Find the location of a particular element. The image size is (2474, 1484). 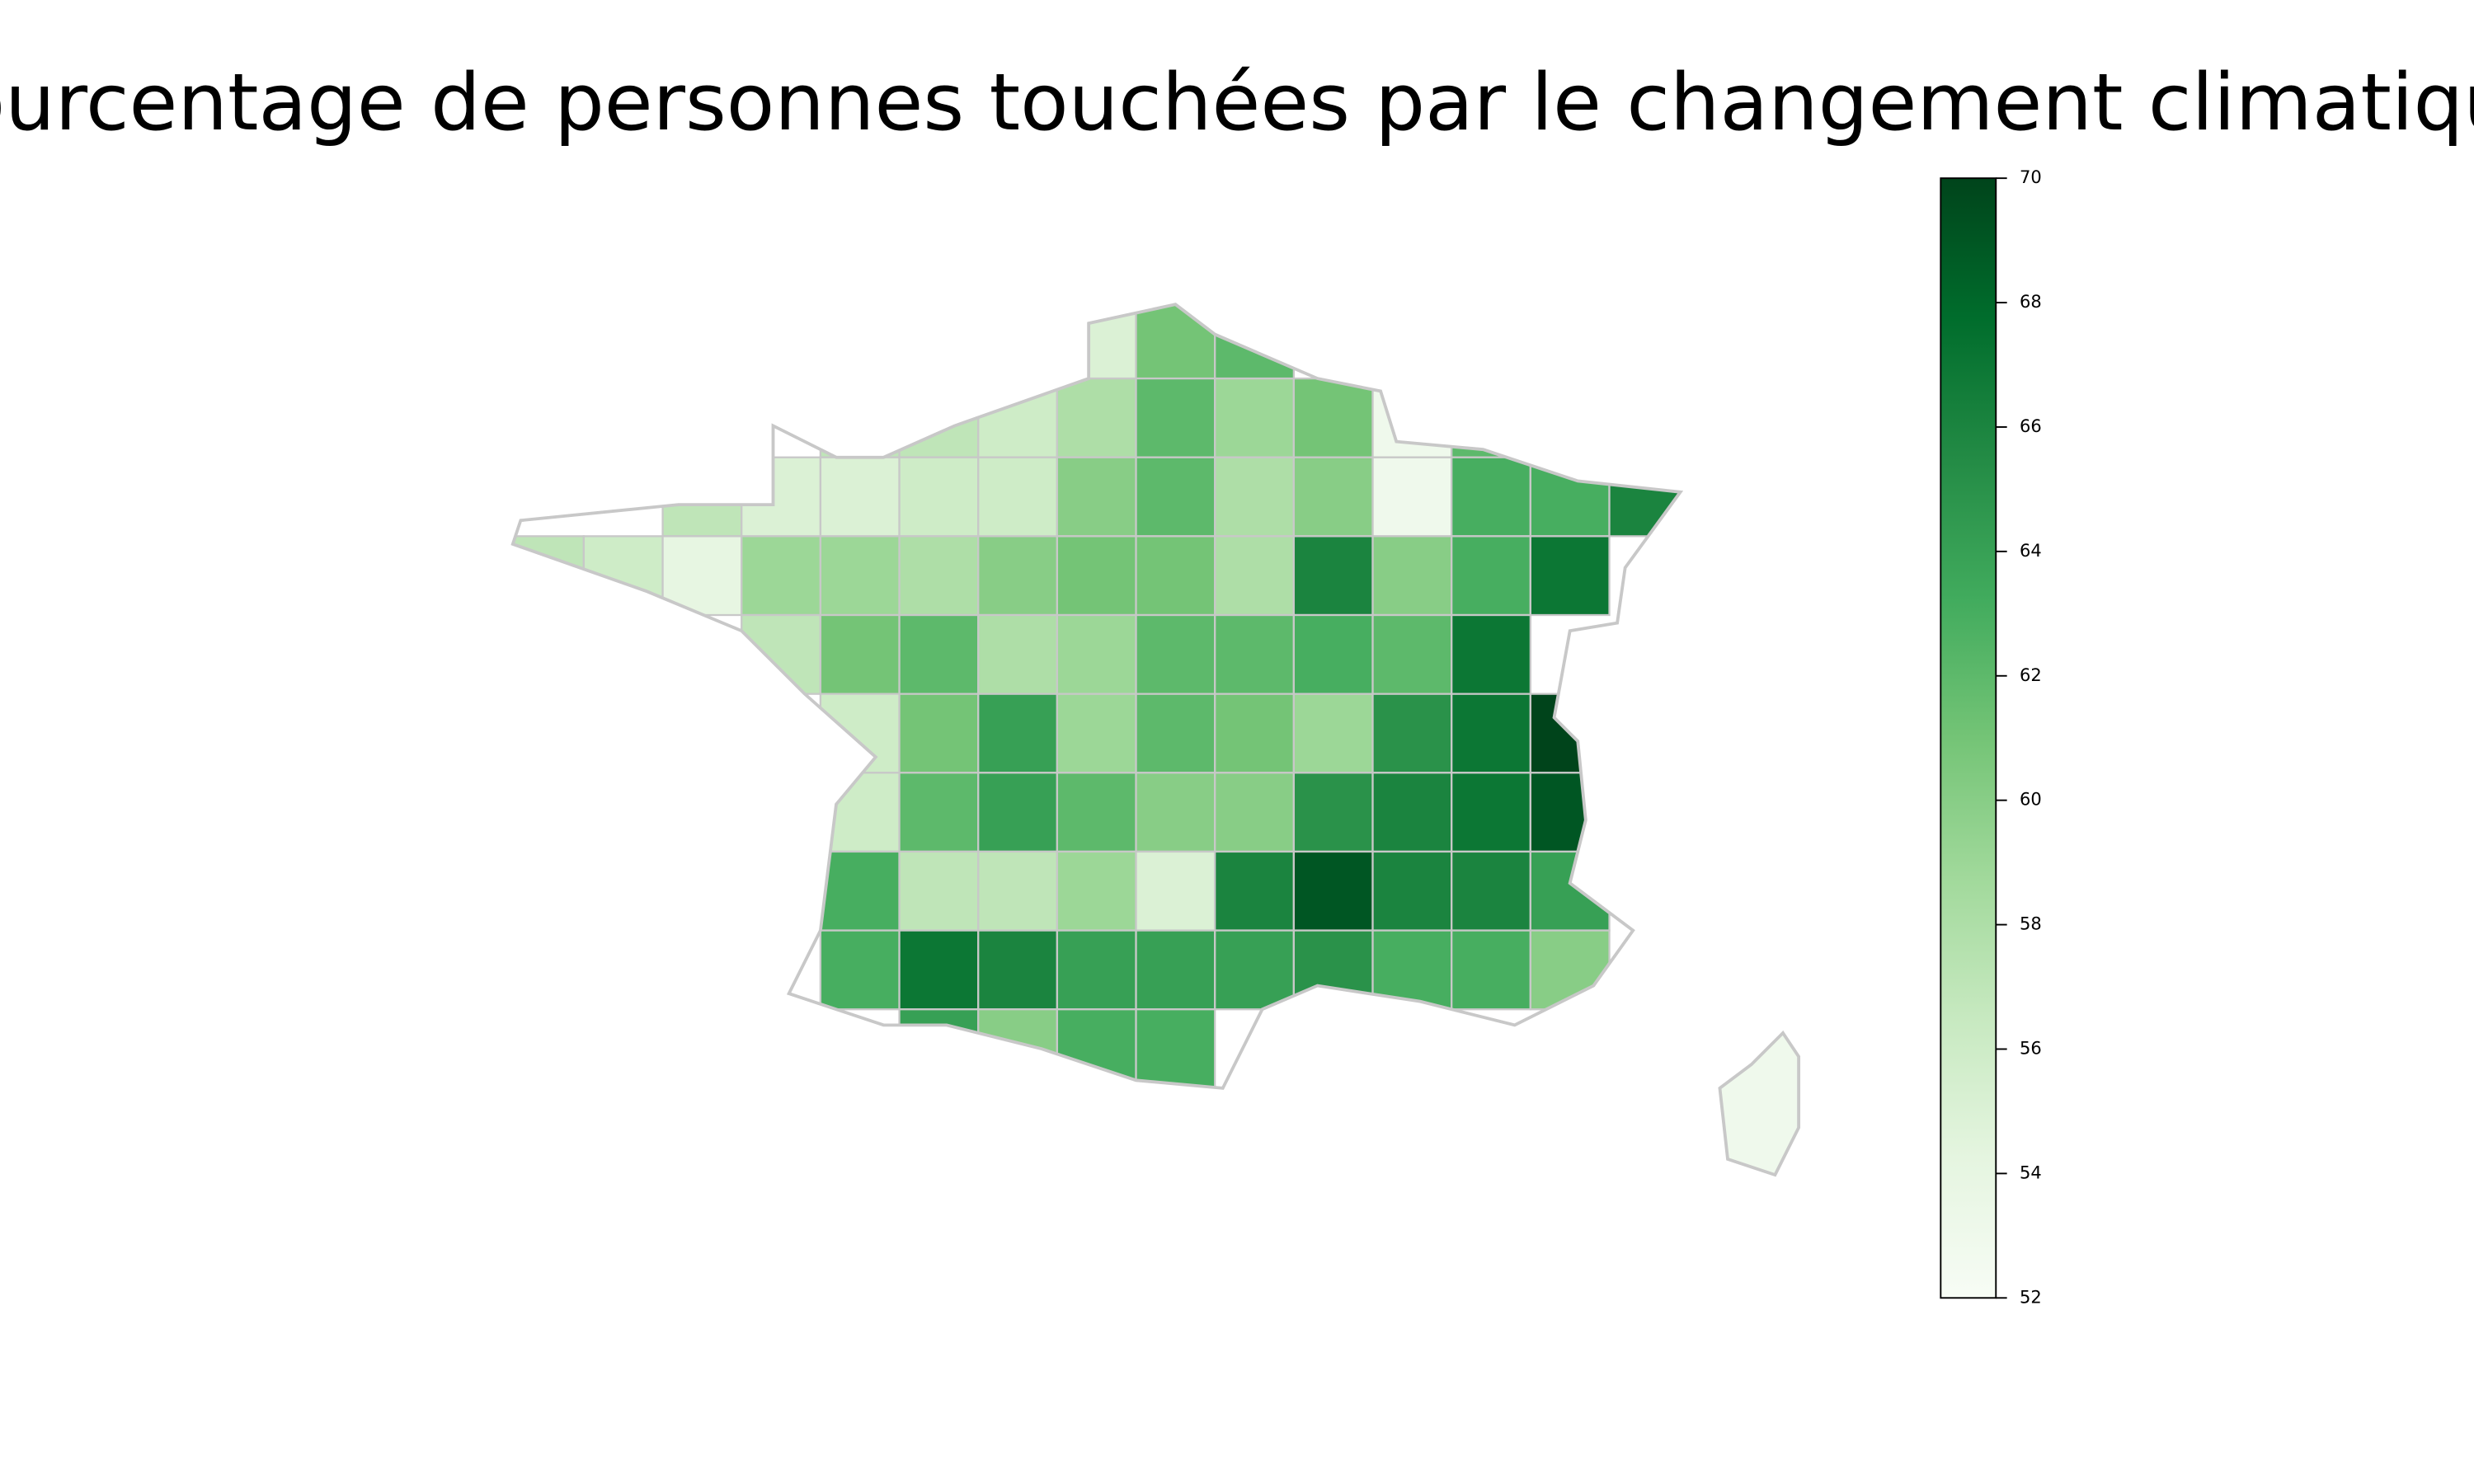

corsica-outline is located at coordinates (1759, 1103).